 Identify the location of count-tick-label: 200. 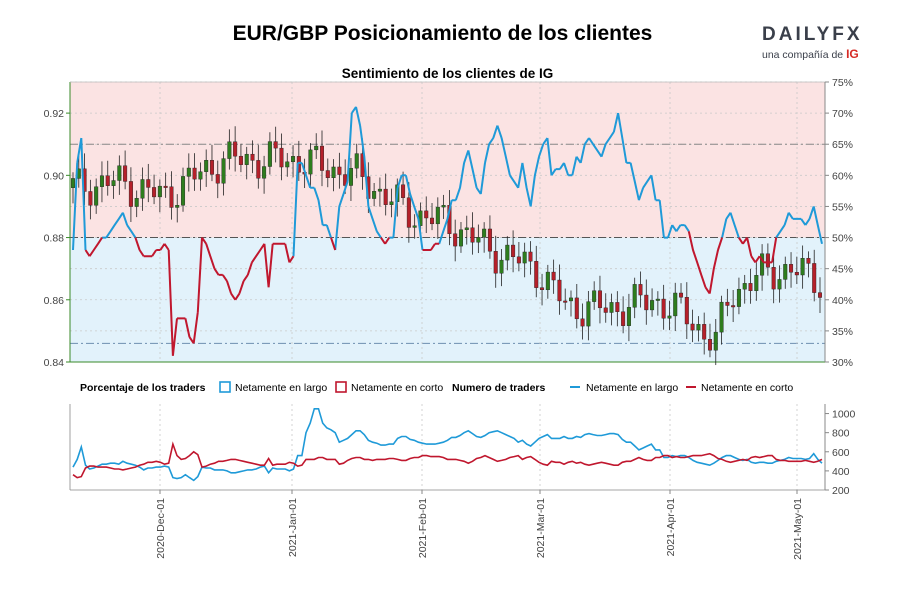
(841, 491).